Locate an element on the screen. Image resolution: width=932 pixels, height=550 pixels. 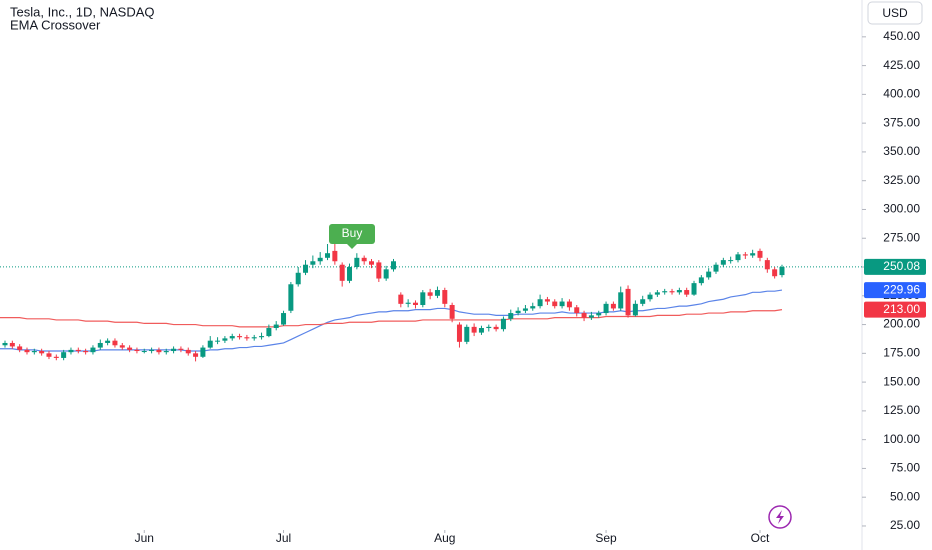
price-label: 250.08 is located at coordinates (901, 266).